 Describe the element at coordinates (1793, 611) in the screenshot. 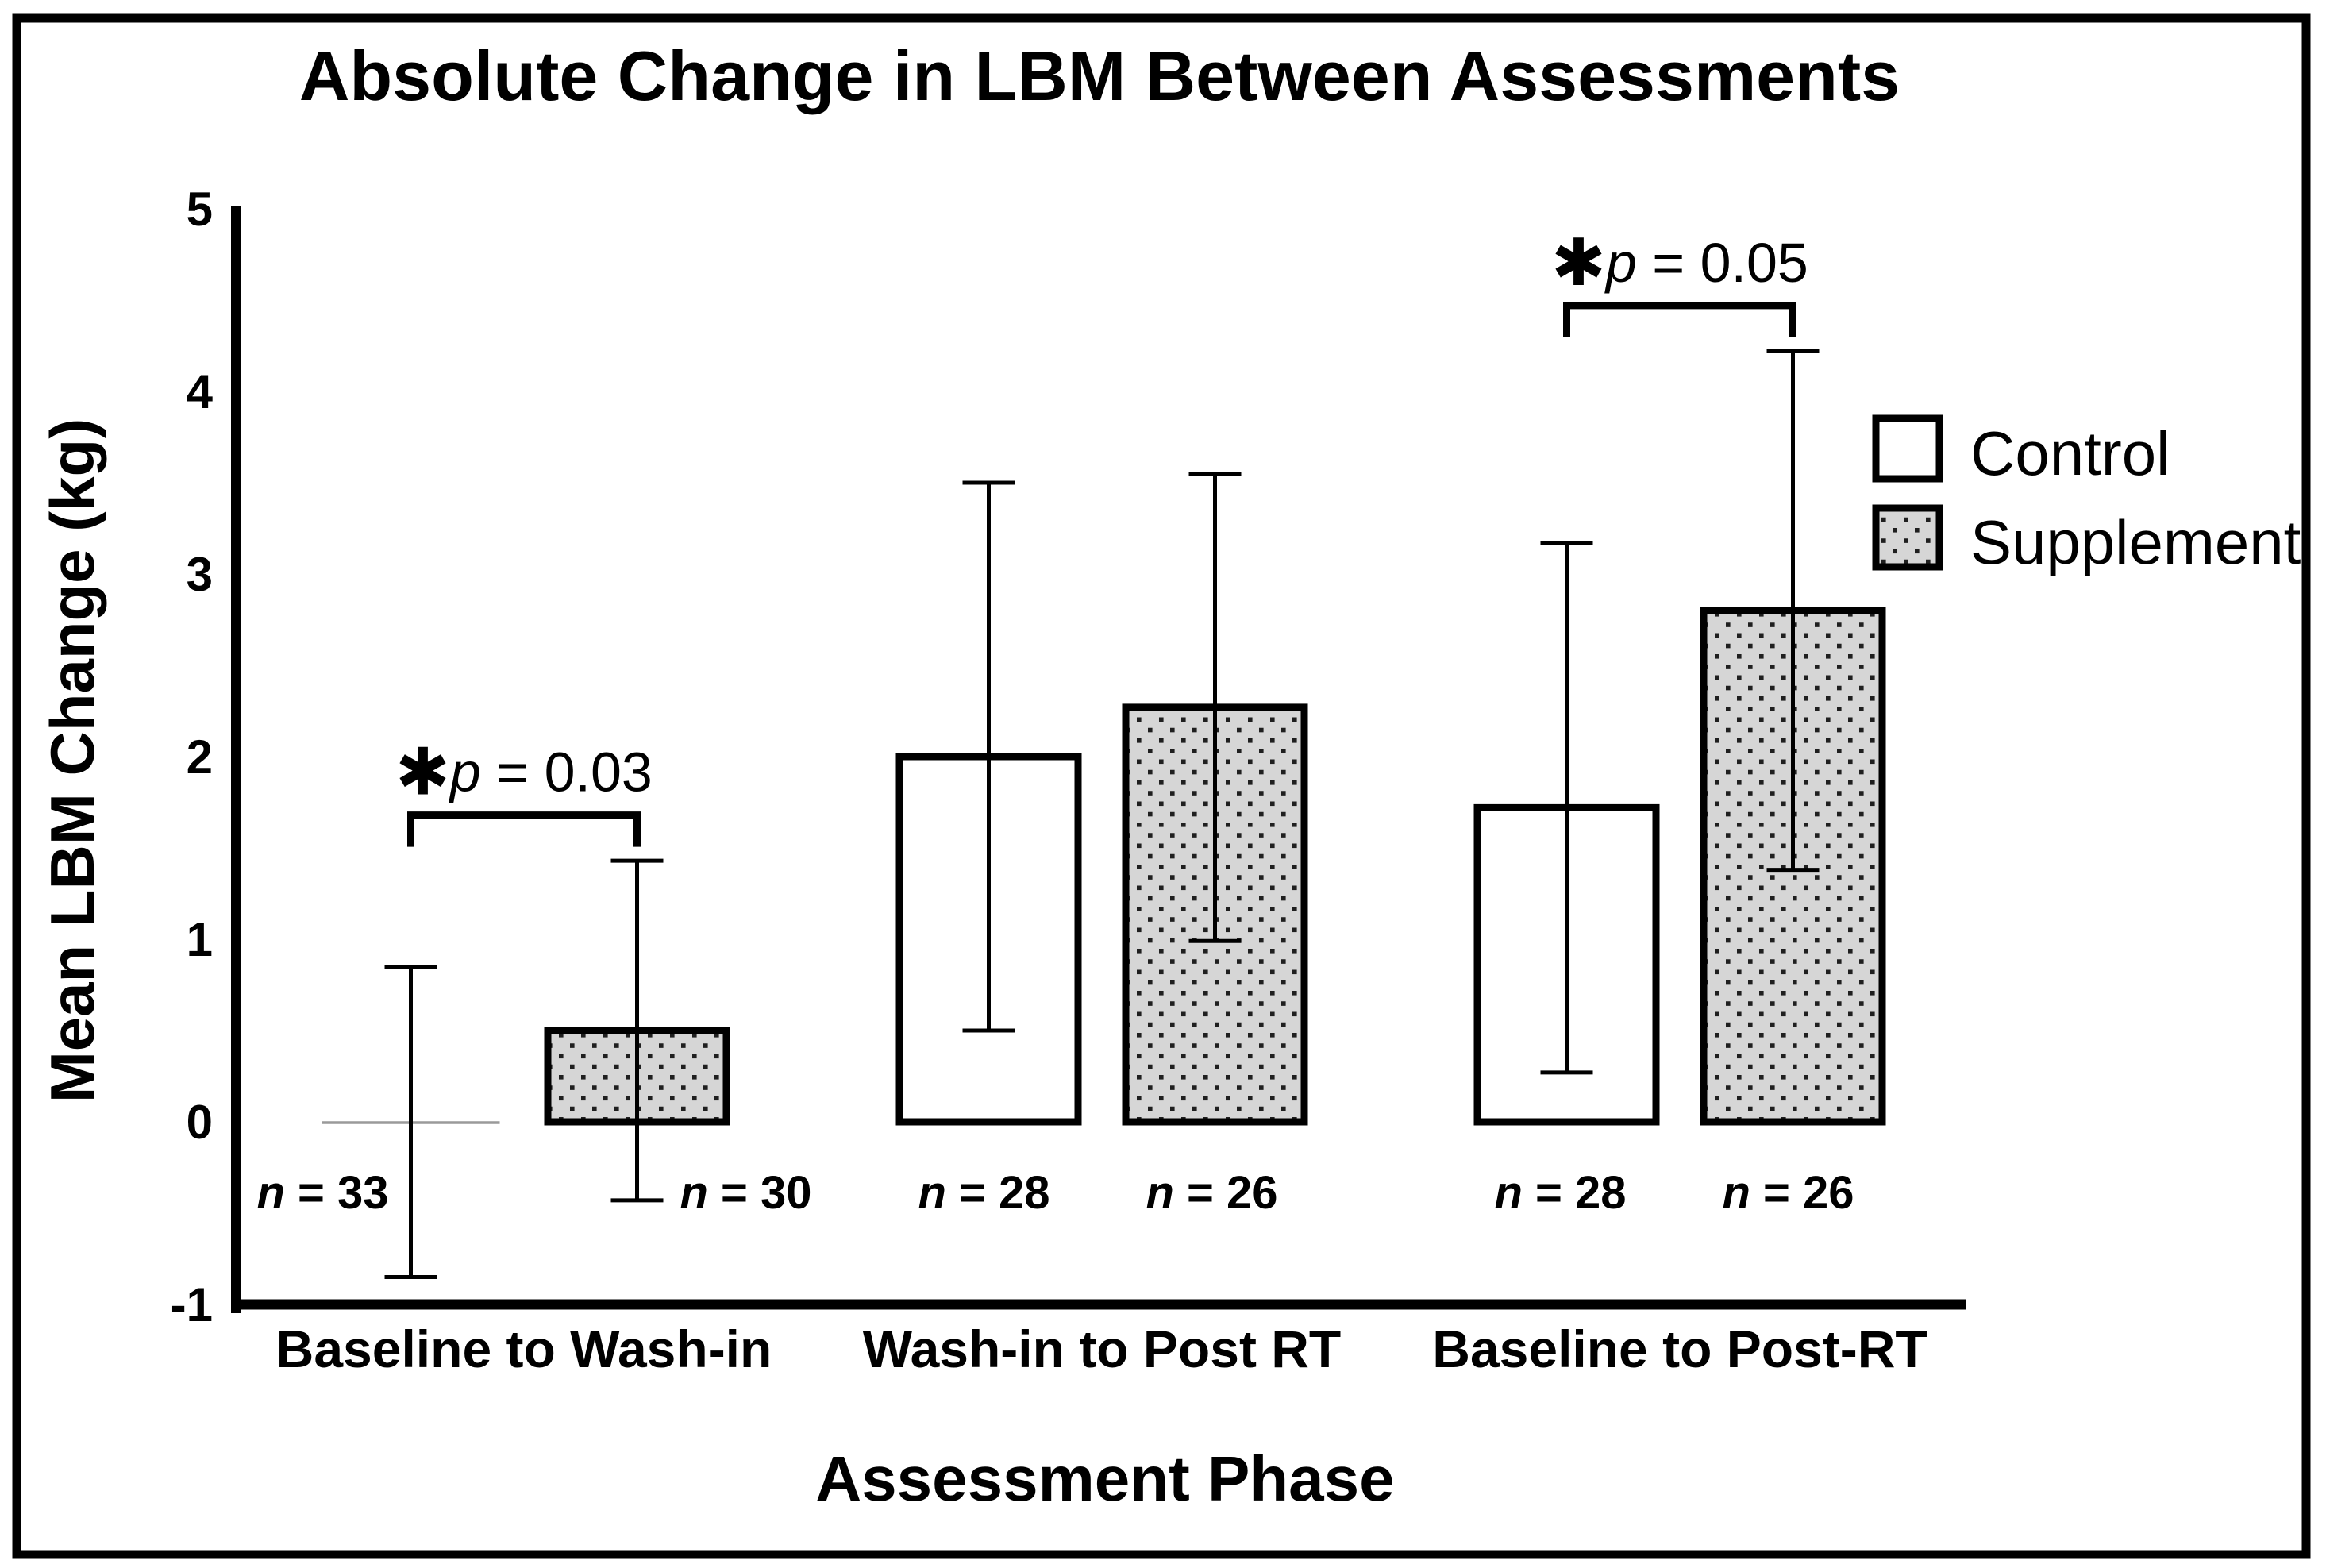

I see `error-bar-supplement-baseline-to-post-rt` at that location.